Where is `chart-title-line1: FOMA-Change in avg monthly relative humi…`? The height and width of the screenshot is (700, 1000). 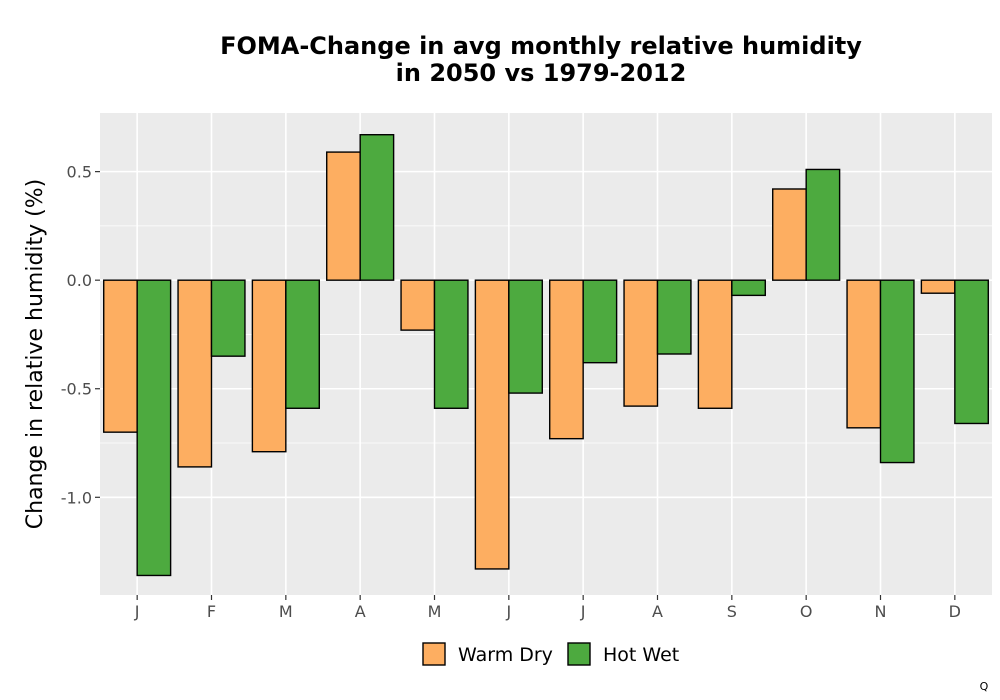
chart-title-line1: FOMA-Change in avg monthly relative humi… is located at coordinates (541, 46).